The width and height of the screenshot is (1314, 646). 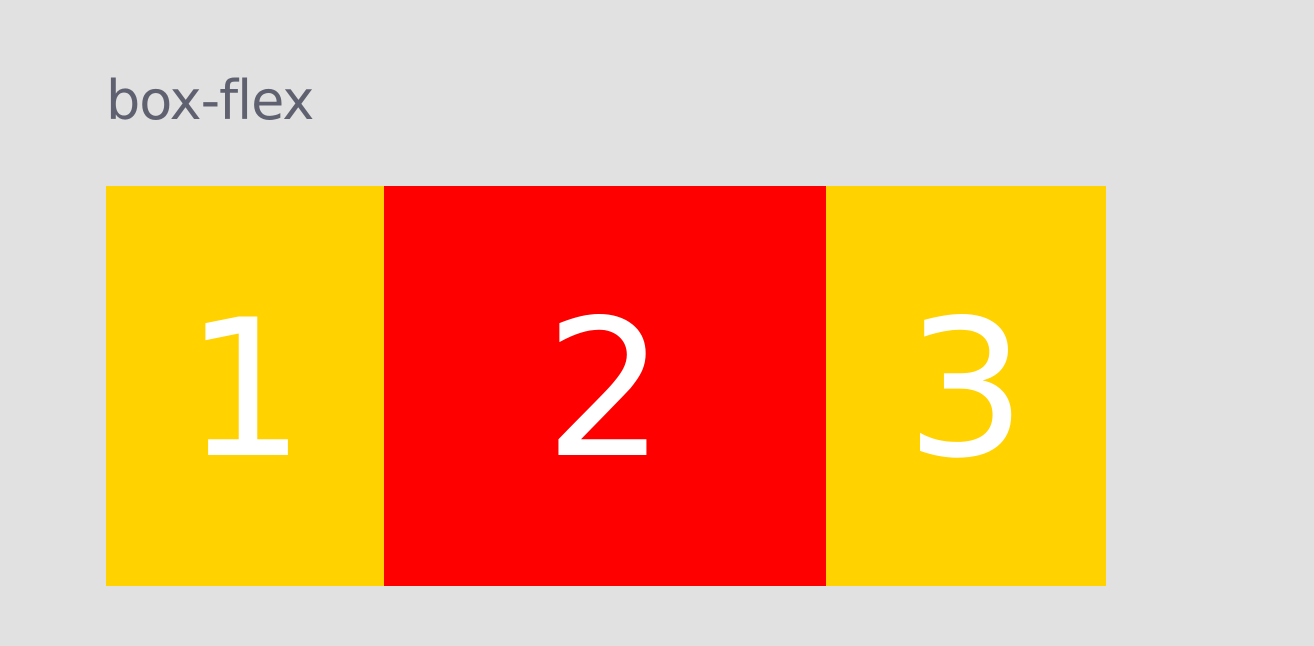 I want to click on flex-box-2-label: 2, so click(x=605, y=389).